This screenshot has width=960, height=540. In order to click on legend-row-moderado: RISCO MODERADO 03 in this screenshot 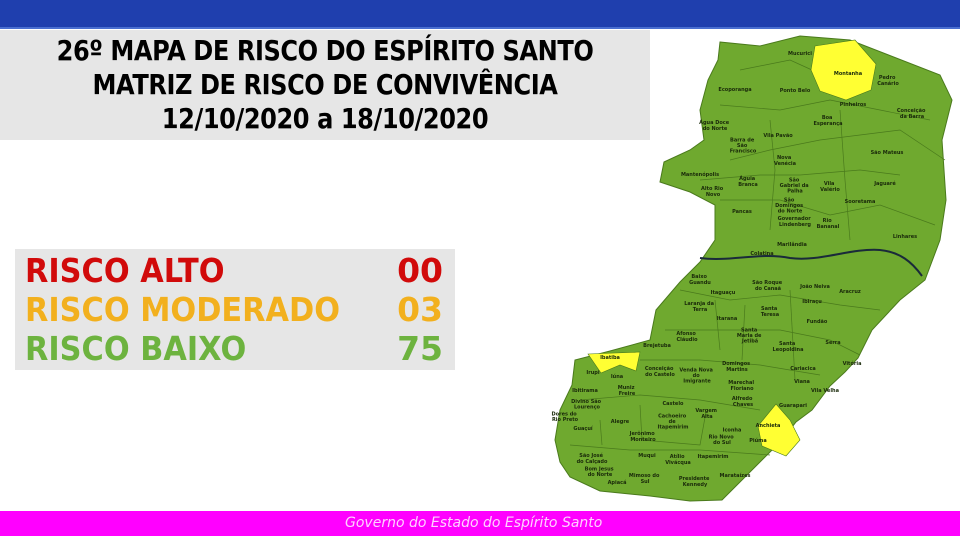, I will do `click(234, 310)`.